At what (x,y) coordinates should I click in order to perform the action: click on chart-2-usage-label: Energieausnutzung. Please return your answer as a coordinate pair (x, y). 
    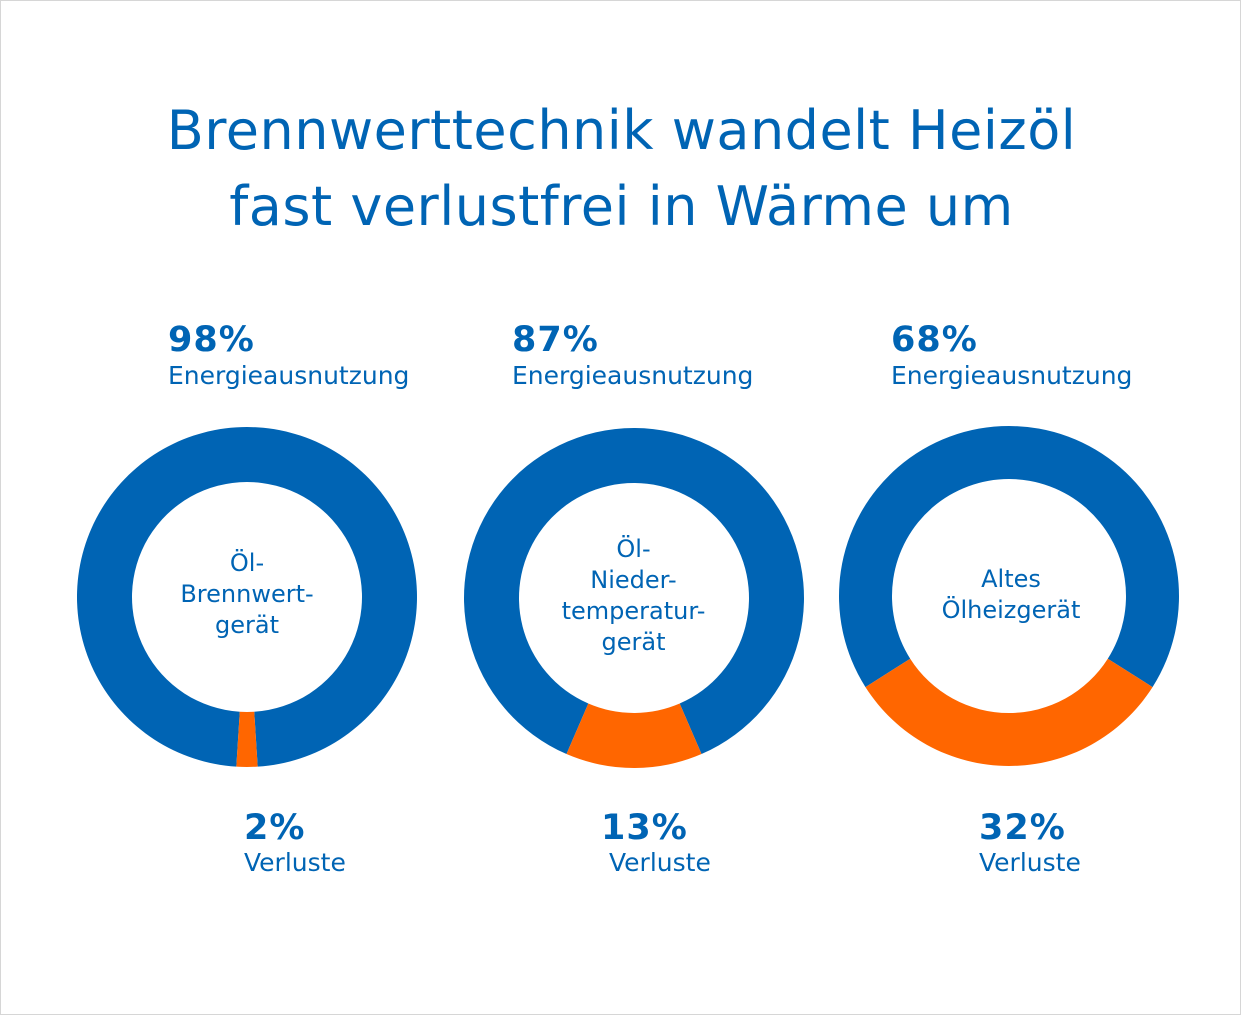
    Looking at the image, I should click on (633, 375).